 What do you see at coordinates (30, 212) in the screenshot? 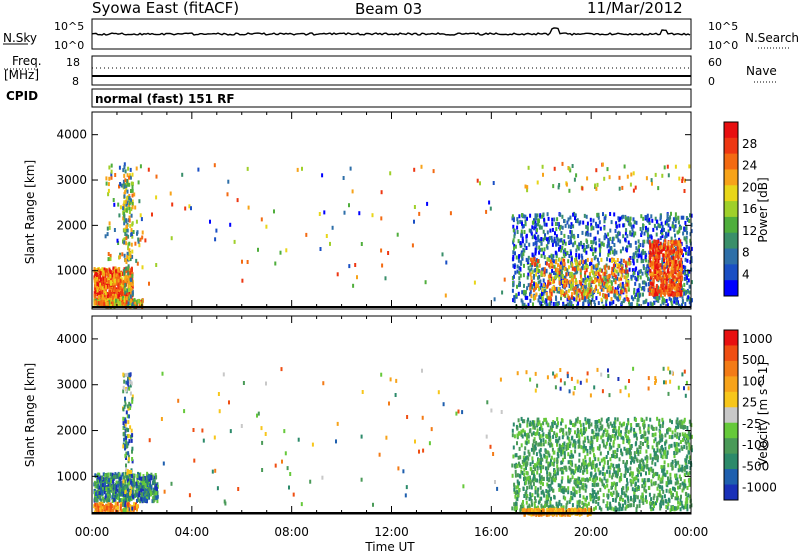
I see `power-ylabel: Slant Range [km]` at bounding box center [30, 212].